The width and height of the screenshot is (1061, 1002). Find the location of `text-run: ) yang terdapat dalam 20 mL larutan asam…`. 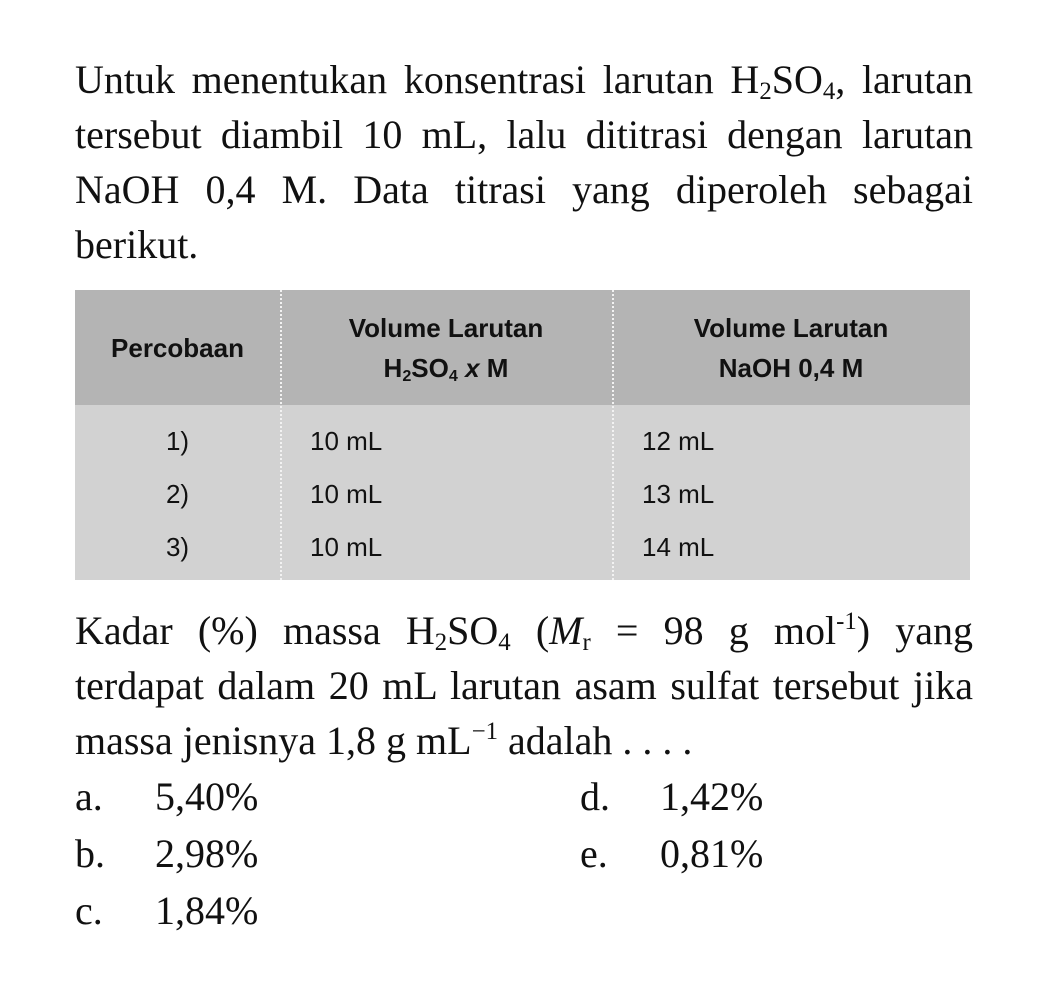

text-run: ) yang terdapat dalam 20 mL larutan asam… is located at coordinates (524, 685).